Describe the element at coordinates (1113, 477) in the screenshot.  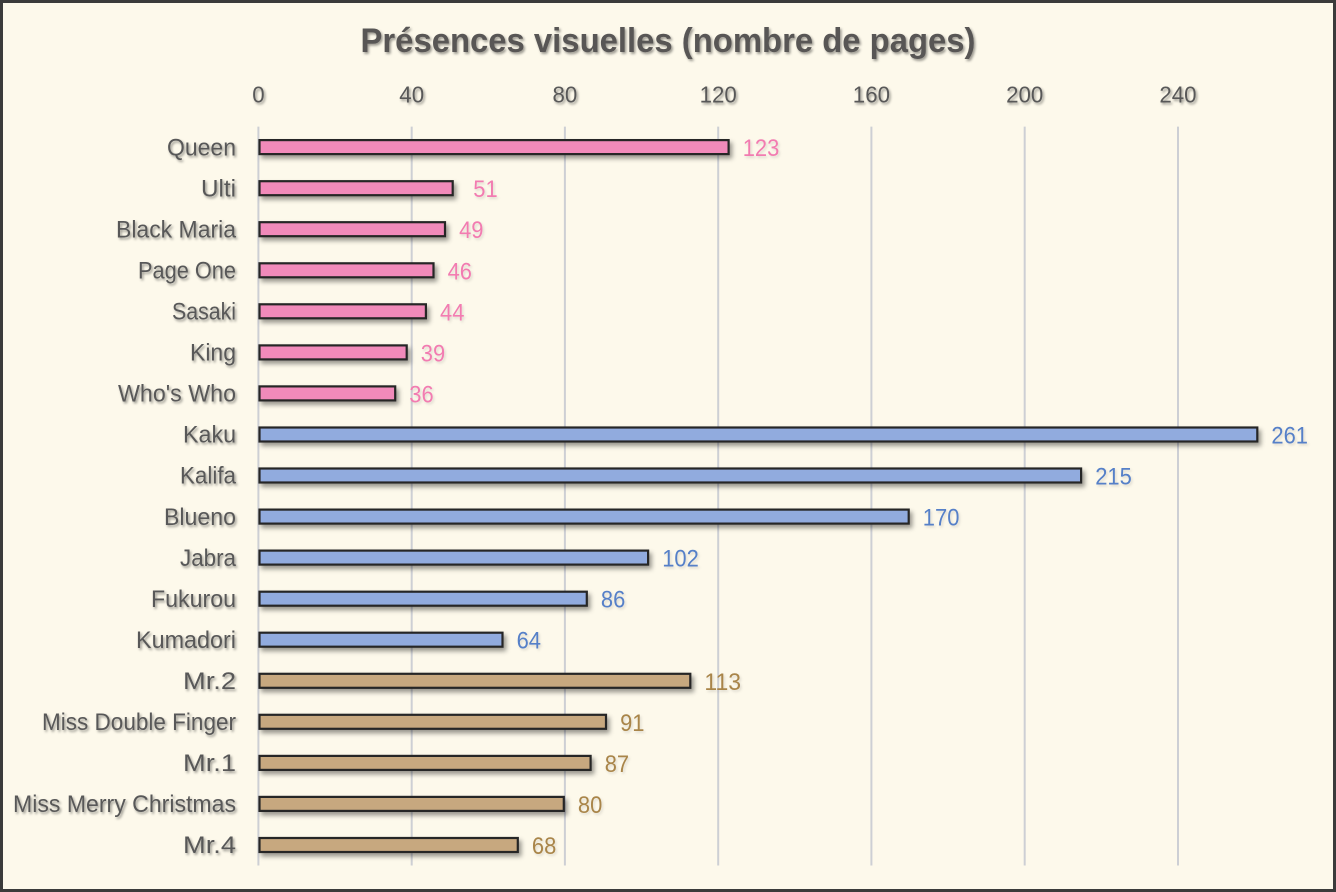
I see `svg-text: 215` at that location.